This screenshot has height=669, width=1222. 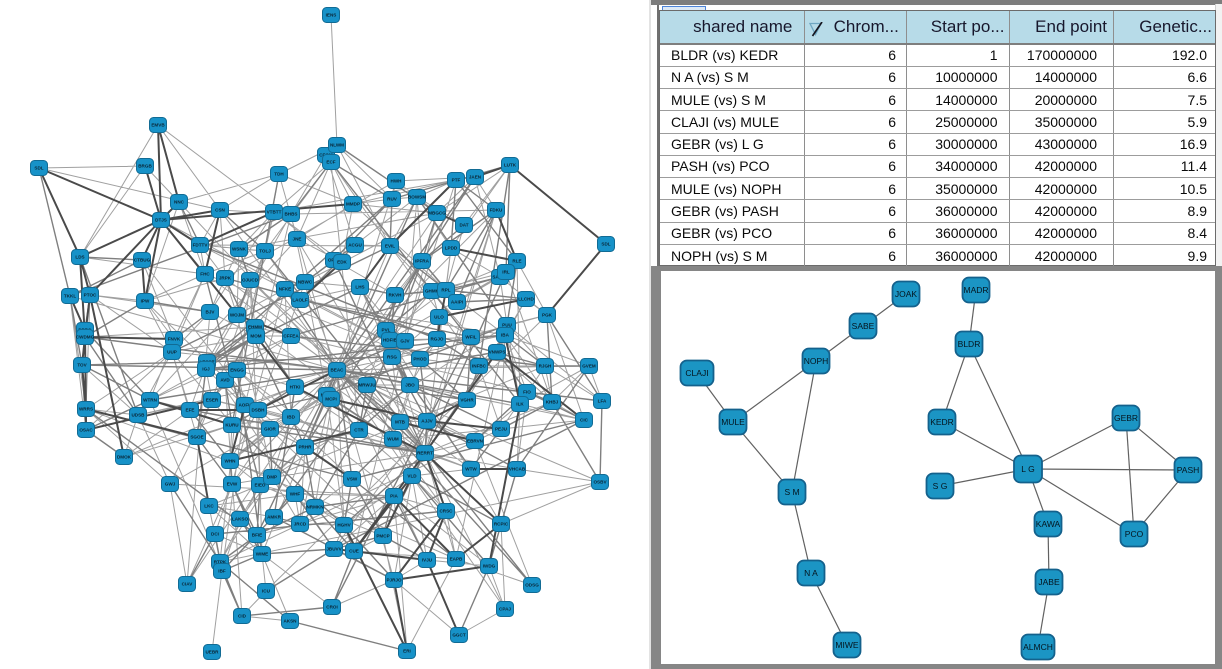 What do you see at coordinates (458, 635) in the screenshot?
I see `svg-text: GGCT` at bounding box center [458, 635].